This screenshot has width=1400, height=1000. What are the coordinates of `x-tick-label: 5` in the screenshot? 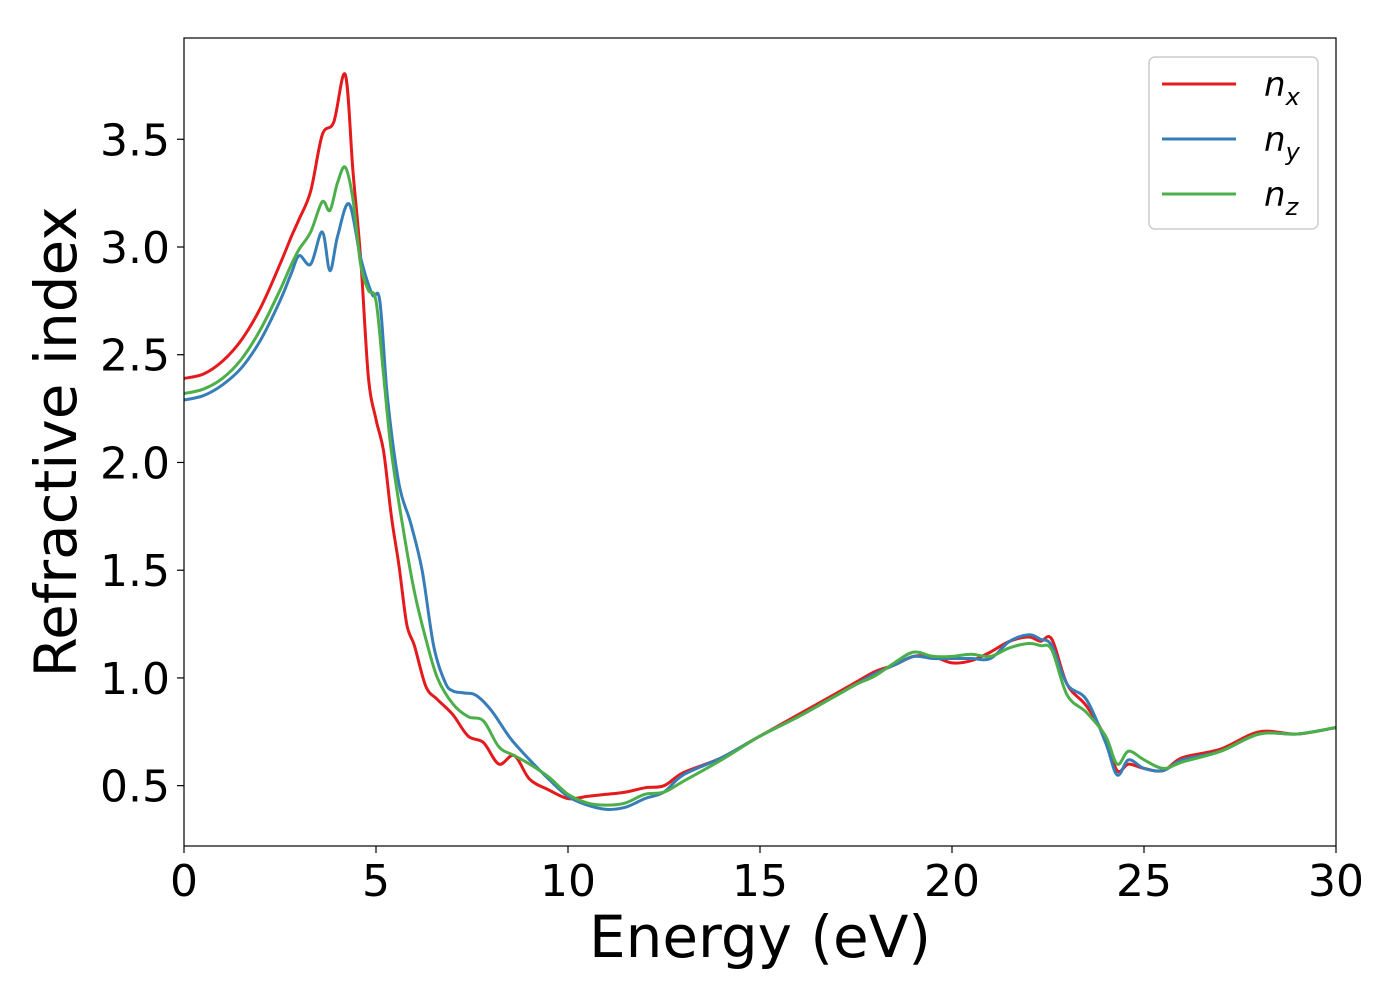 It's located at (376, 881).